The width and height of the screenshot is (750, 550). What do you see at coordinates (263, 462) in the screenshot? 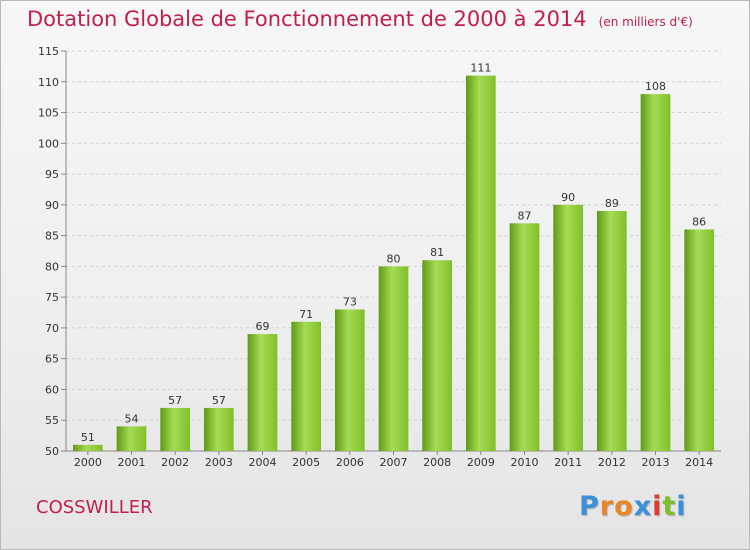
I see `x-tick-label-2004: 2004` at bounding box center [263, 462].